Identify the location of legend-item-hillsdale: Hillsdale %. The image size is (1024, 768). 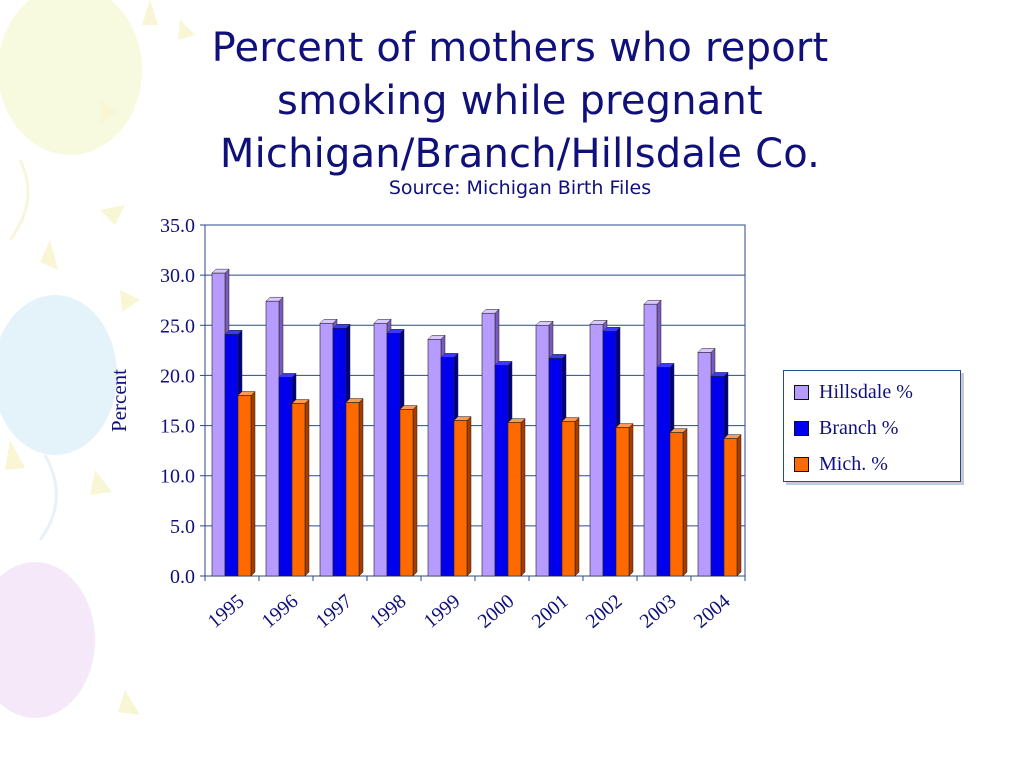
(853, 392).